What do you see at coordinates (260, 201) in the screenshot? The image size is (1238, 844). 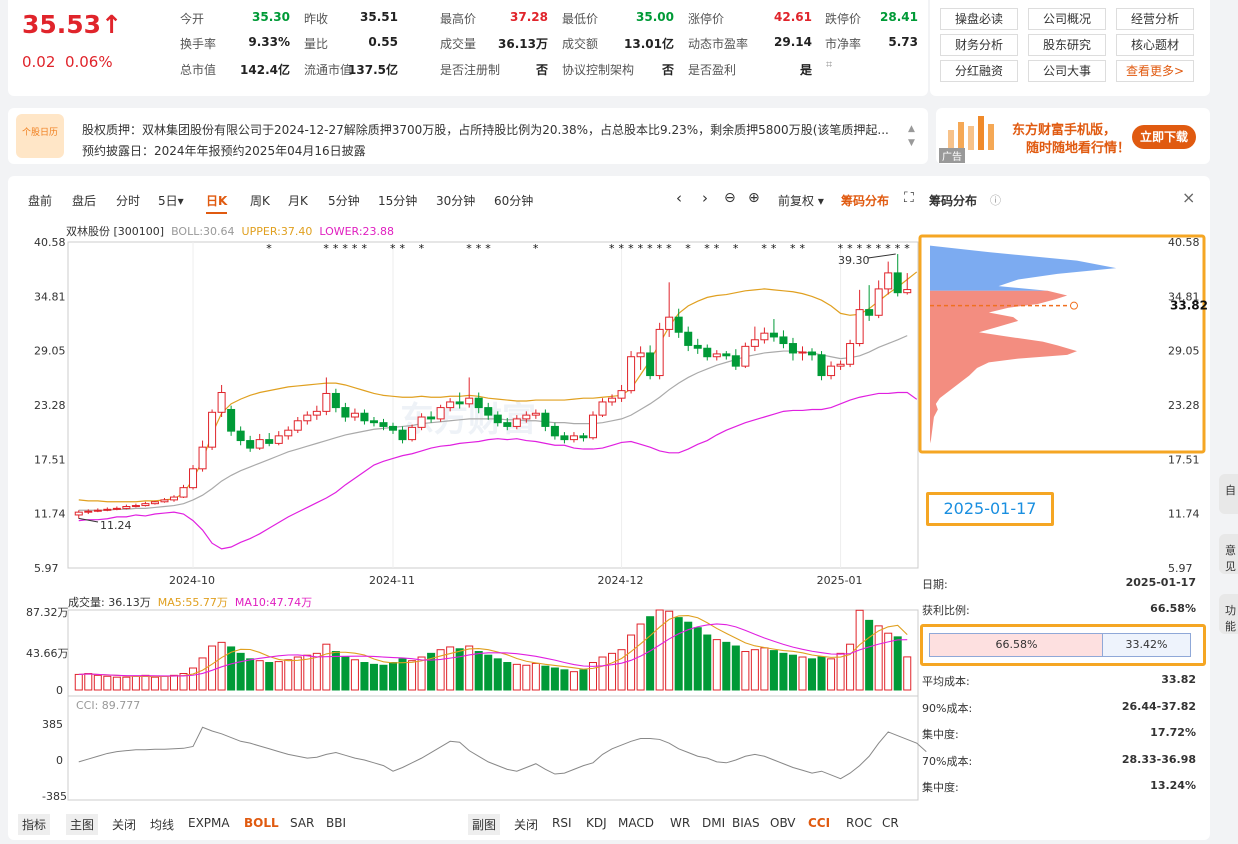 I see `period-tab: 周K` at bounding box center [260, 201].